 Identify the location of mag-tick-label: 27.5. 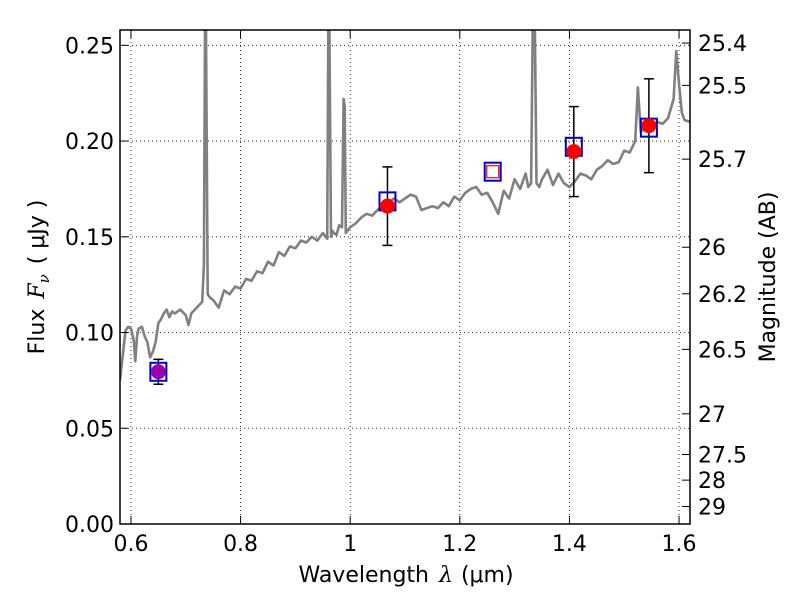
(722, 455).